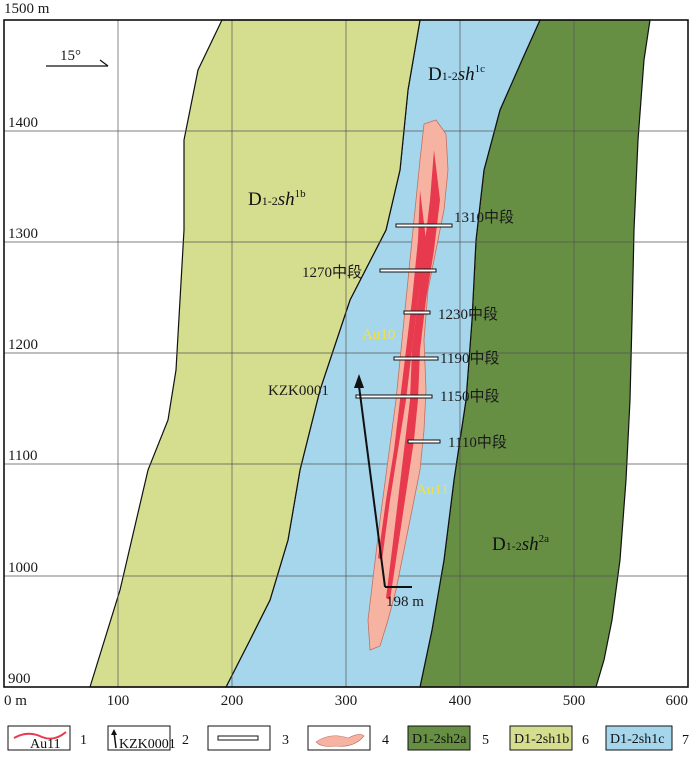  What do you see at coordinates (402, 375) in the screenshot?
I see `orebody-vein-secondary` at bounding box center [402, 375].